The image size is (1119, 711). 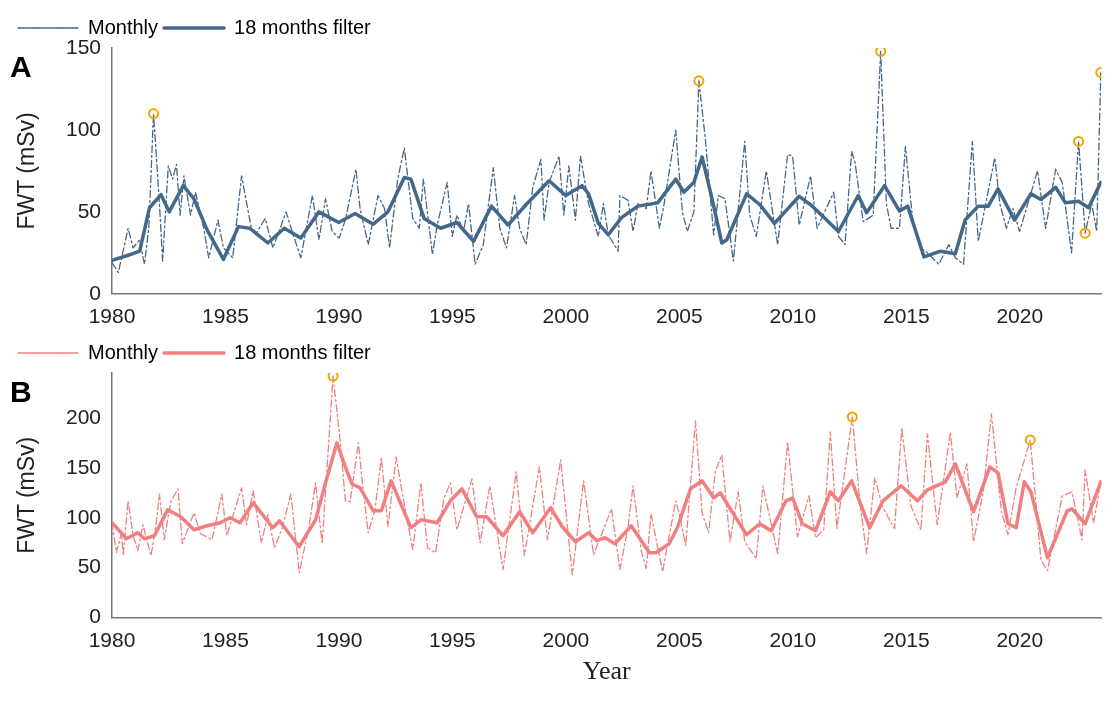 I want to click on legend-label: Monthly, so click(x=123, y=351).